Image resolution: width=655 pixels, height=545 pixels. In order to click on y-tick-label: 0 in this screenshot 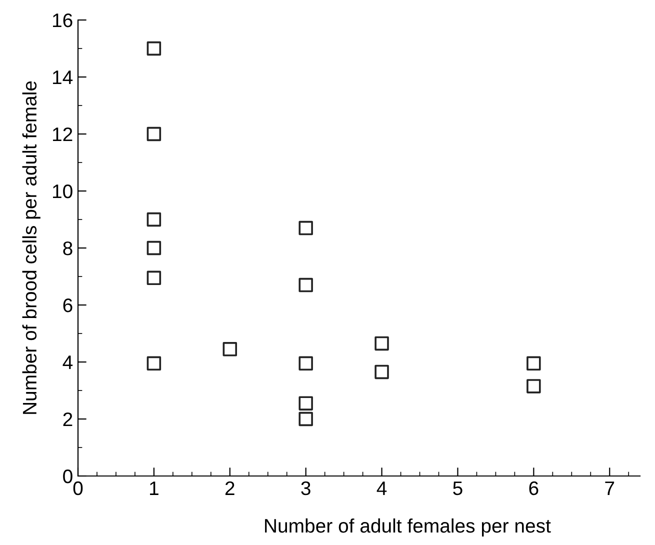, I will do `click(67, 476)`.